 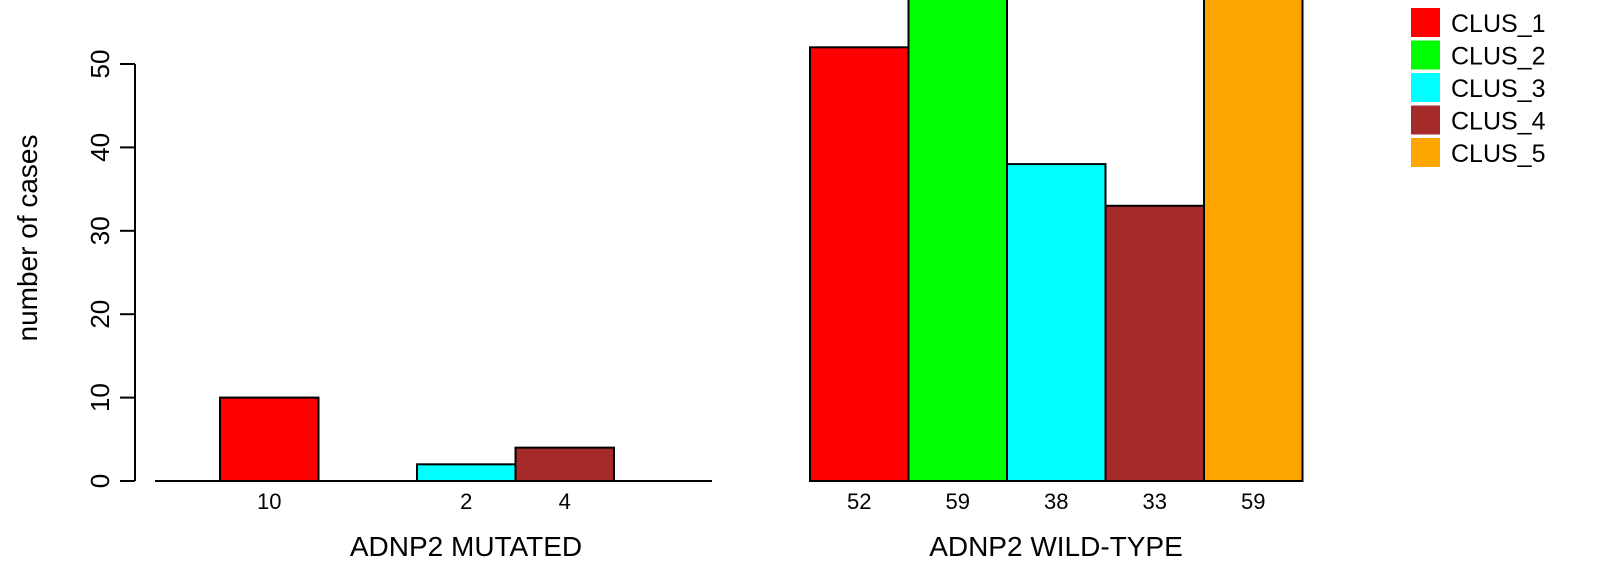 I want to click on legend: CLUS_1 CLUS_2 CLUS_3 CLUS_4 CLUS_5, so click(x=1478, y=88).